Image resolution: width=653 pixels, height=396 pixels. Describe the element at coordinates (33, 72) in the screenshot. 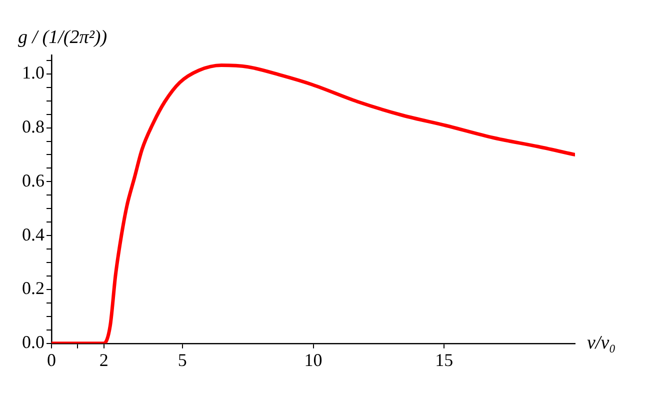

I see `y-tick-label: 1.0` at that location.